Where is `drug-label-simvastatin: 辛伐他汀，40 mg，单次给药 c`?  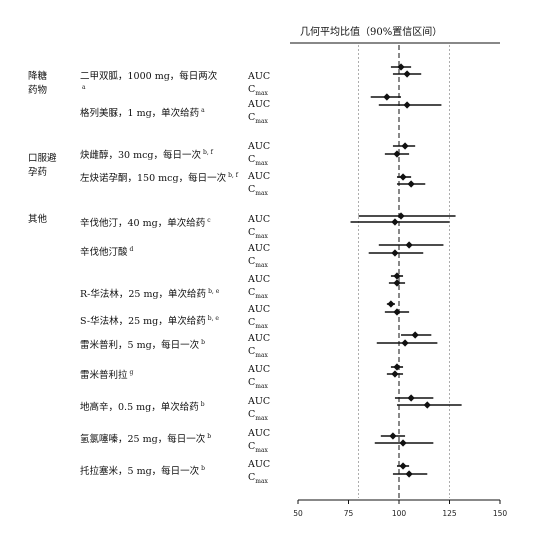 drug-label-simvastatin: 辛伐他汀，40 mg，单次给药 c is located at coordinates (145, 223).